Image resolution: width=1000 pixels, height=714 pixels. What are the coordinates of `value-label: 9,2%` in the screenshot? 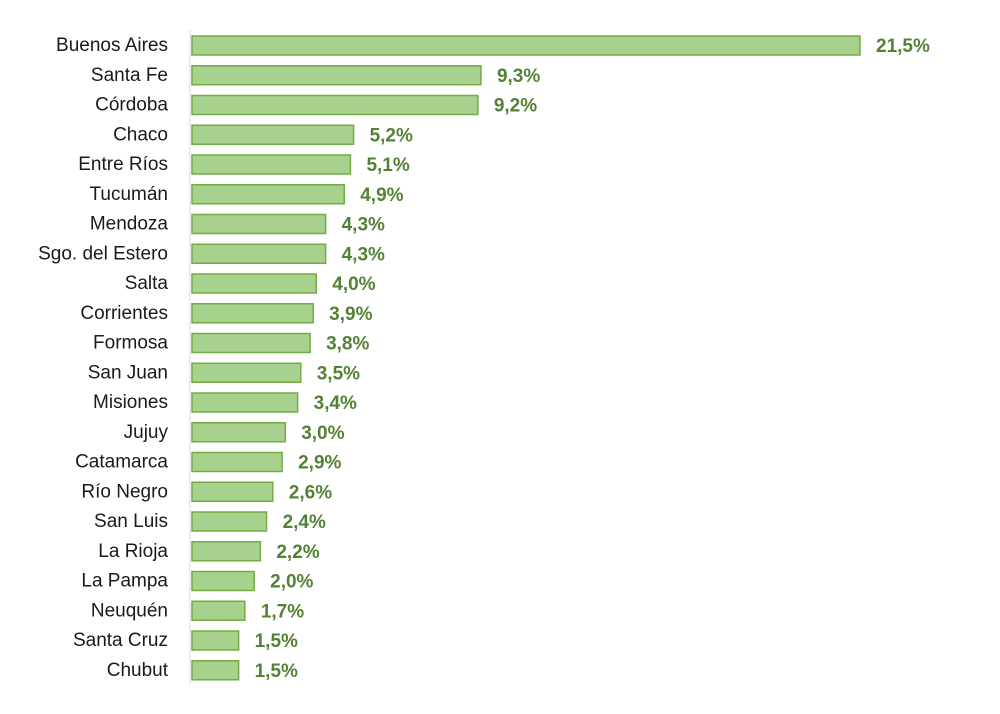 It's located at (515, 106).